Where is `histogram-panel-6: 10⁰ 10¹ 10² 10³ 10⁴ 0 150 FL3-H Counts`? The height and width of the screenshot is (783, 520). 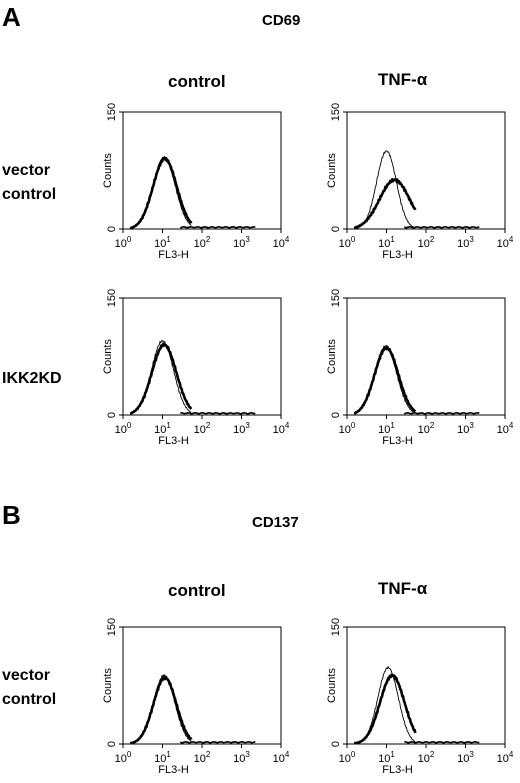 histogram-panel-6: 10⁰ 10¹ 10² 10³ 10⁴ 0 150 FL3-H Counts is located at coordinates (420, 697).